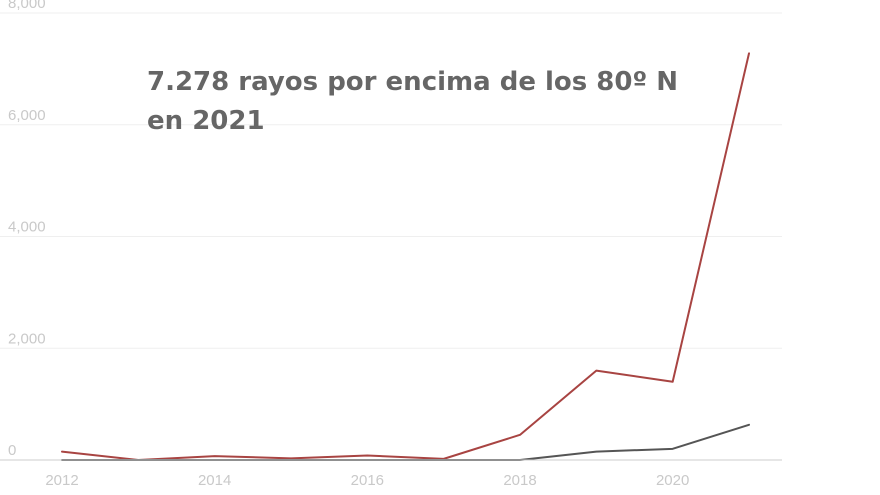  Describe the element at coordinates (672, 480) in the screenshot. I see `x-tick-label: 2020` at that location.